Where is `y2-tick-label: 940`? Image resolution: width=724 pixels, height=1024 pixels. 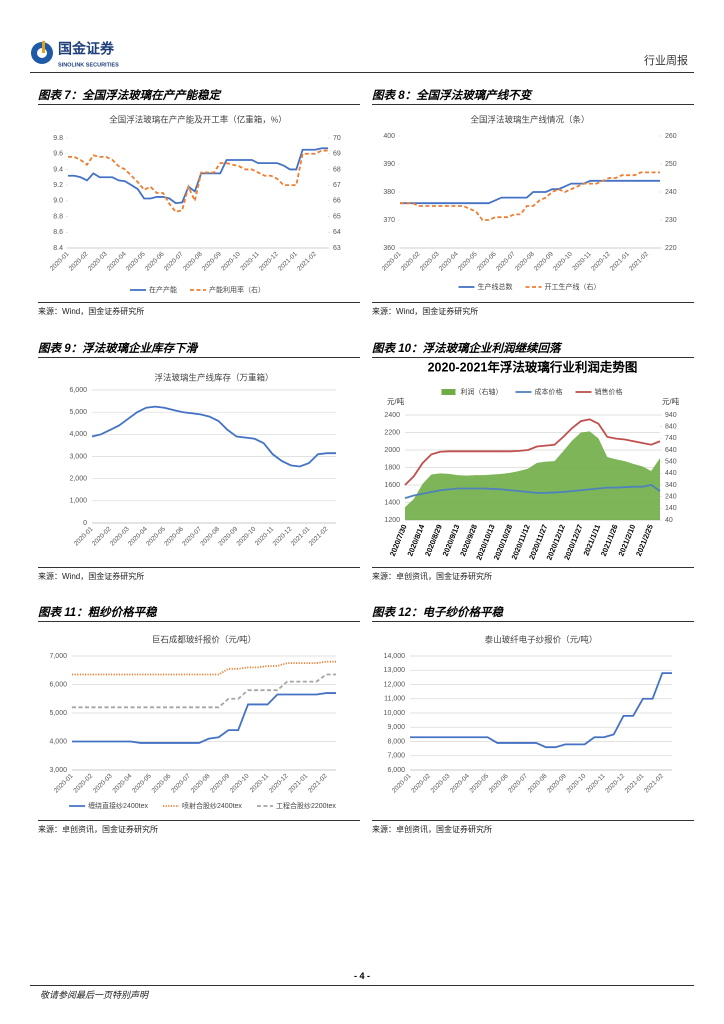 y2-tick-label: 940 is located at coordinates (671, 415).